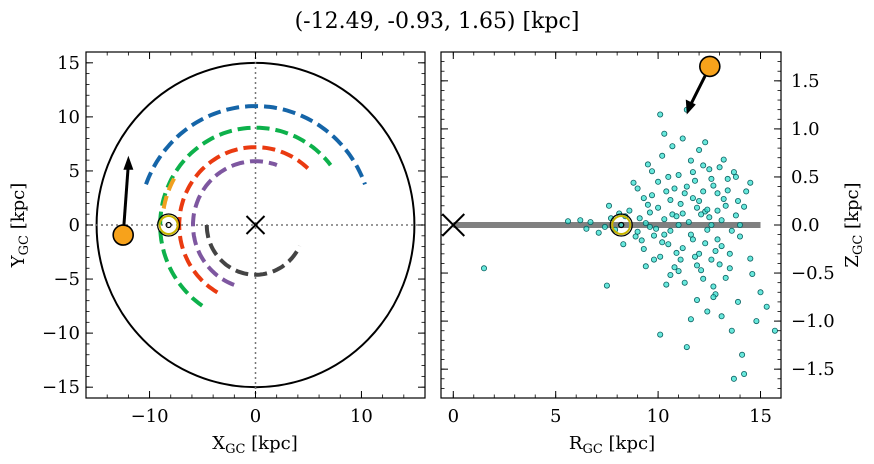 The height and width of the screenshot is (464, 874). I want to click on rz-y-axis-label: ZGC [kpc], so click(854, 224).